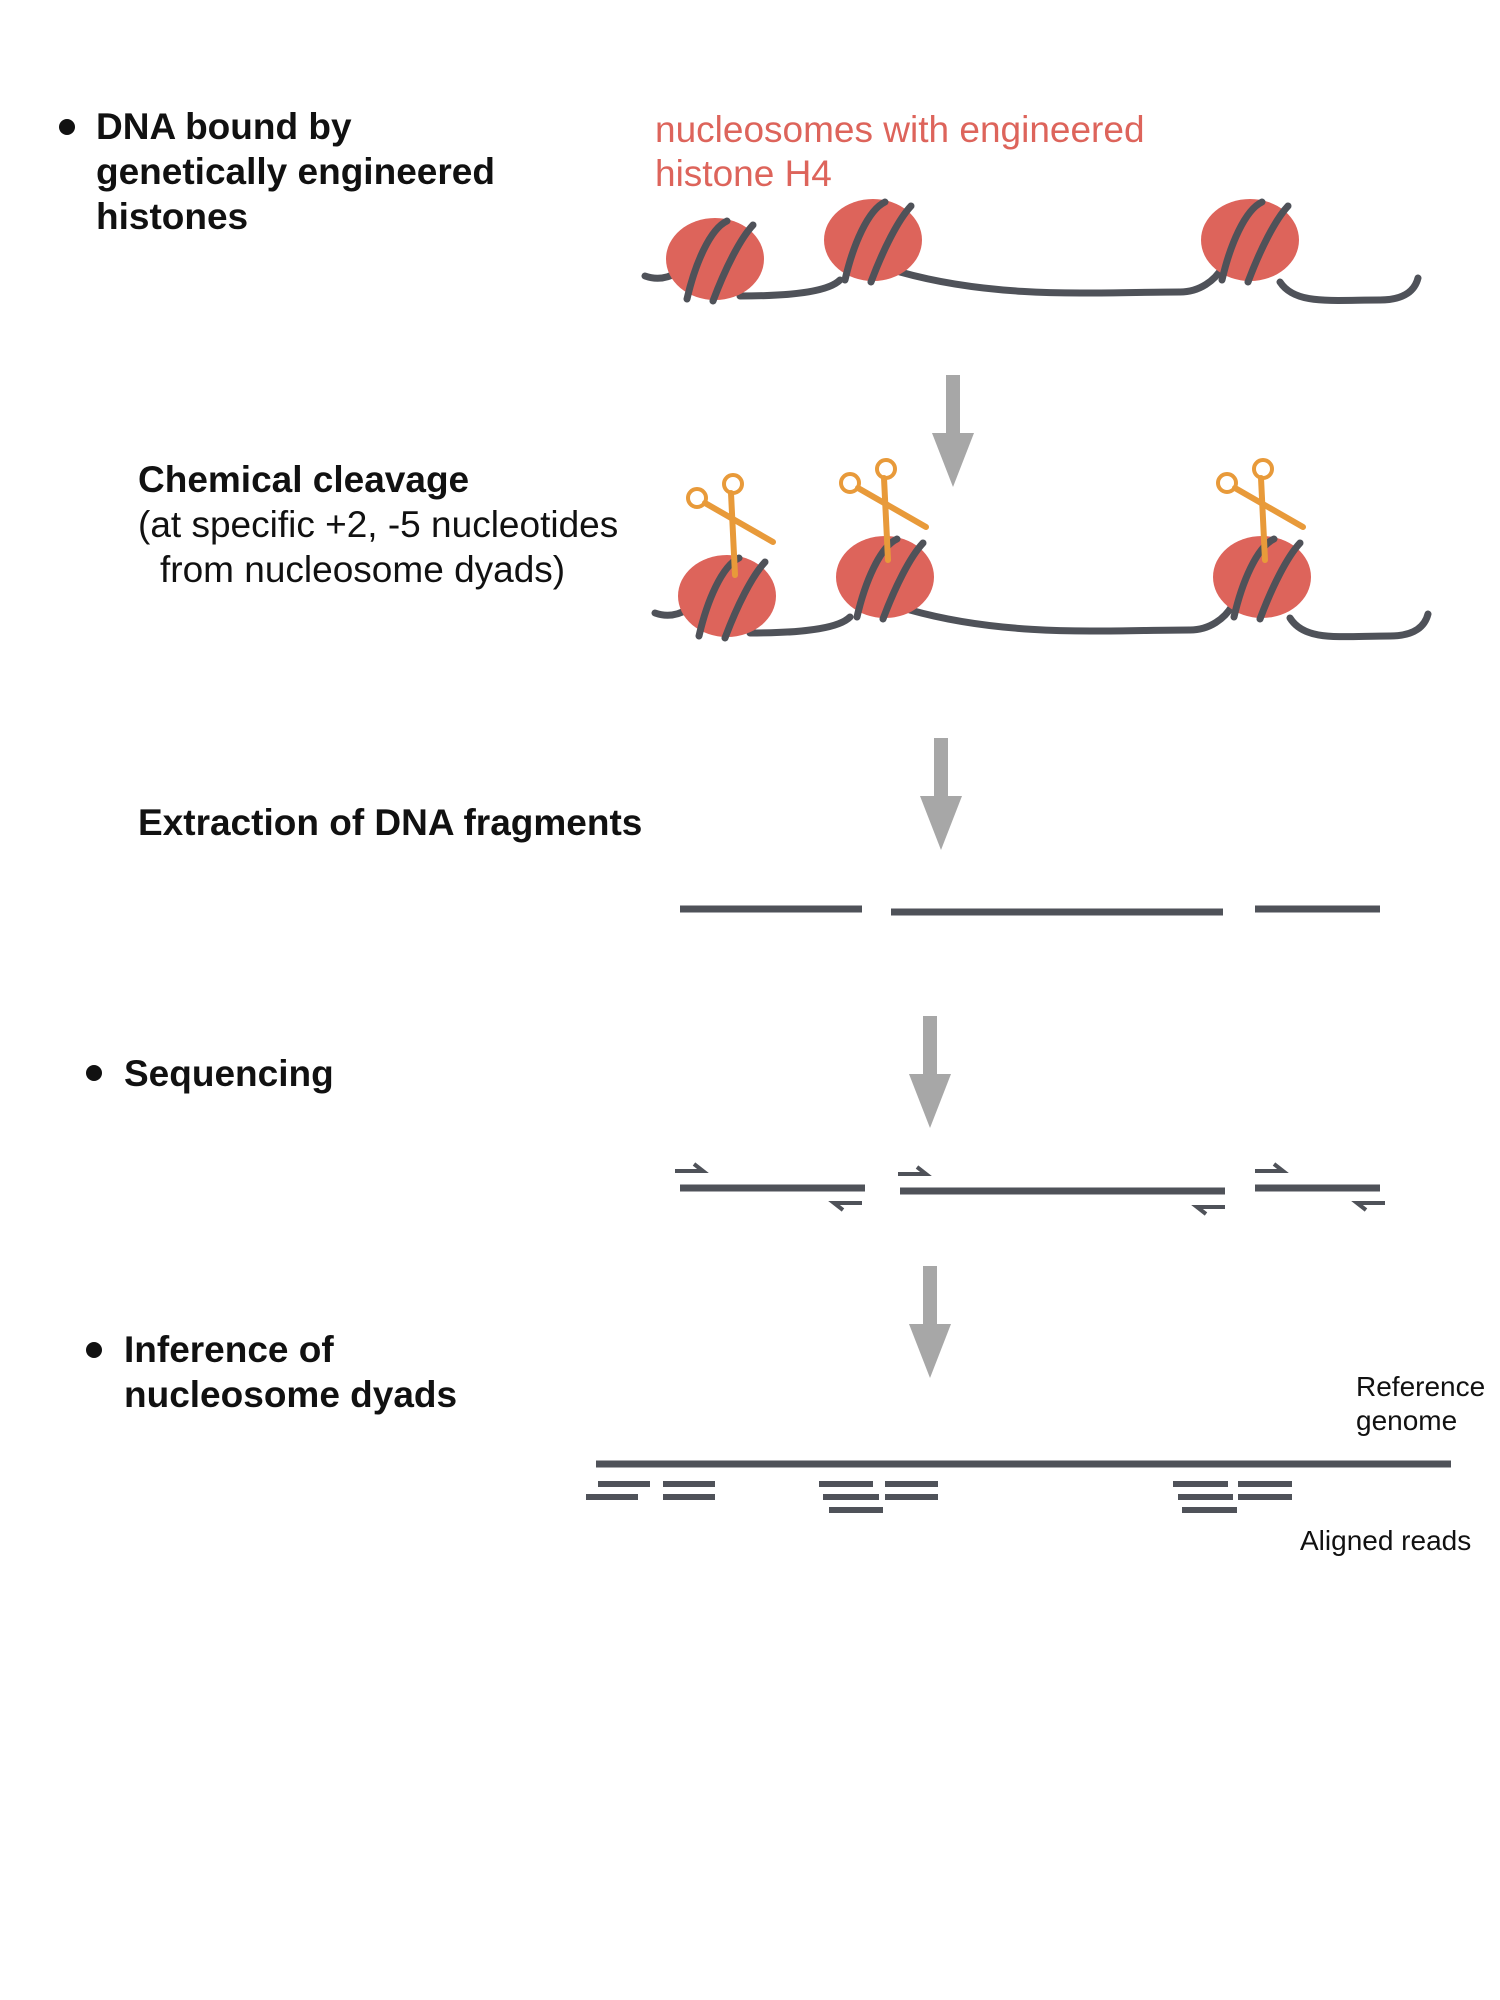 The image size is (1500, 2000). What do you see at coordinates (1406, 1420) in the screenshot?
I see `reference-label-line2: genome` at bounding box center [1406, 1420].